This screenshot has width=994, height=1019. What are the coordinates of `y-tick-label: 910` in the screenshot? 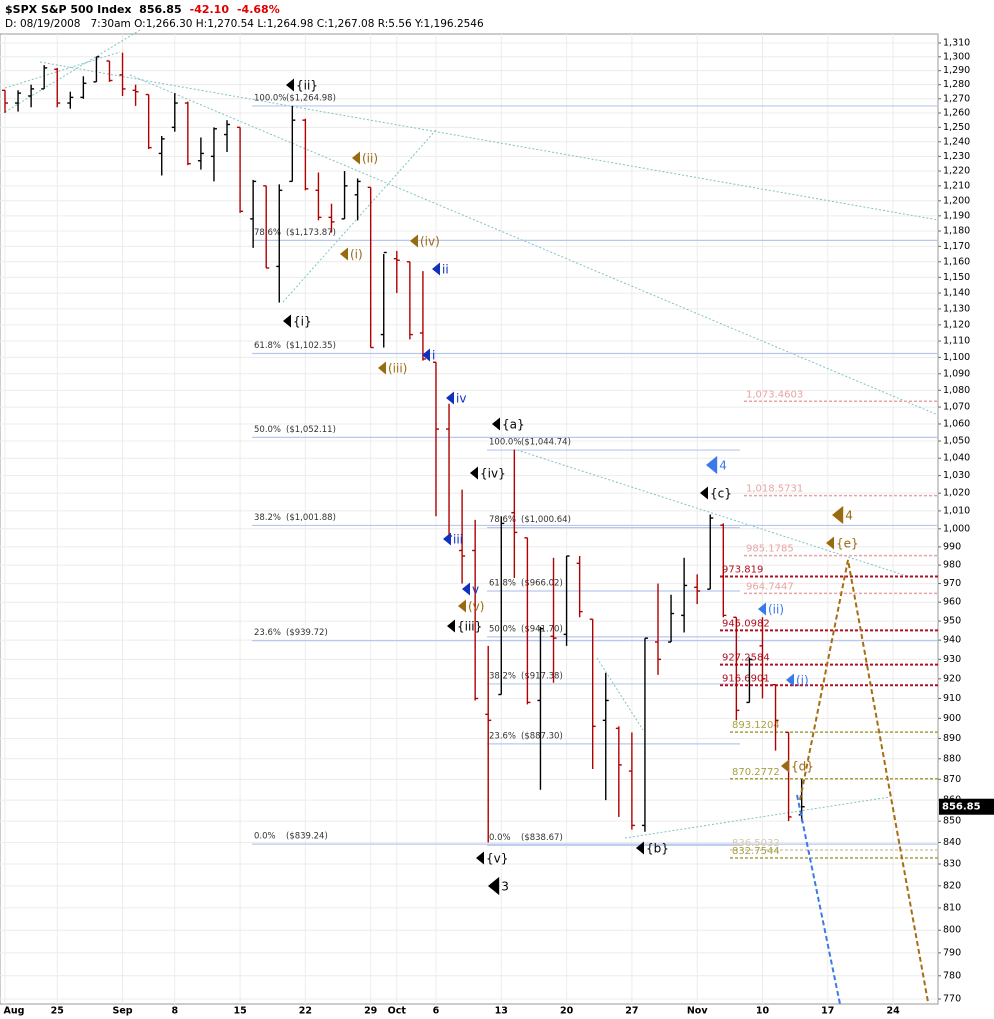 It's located at (952, 698).